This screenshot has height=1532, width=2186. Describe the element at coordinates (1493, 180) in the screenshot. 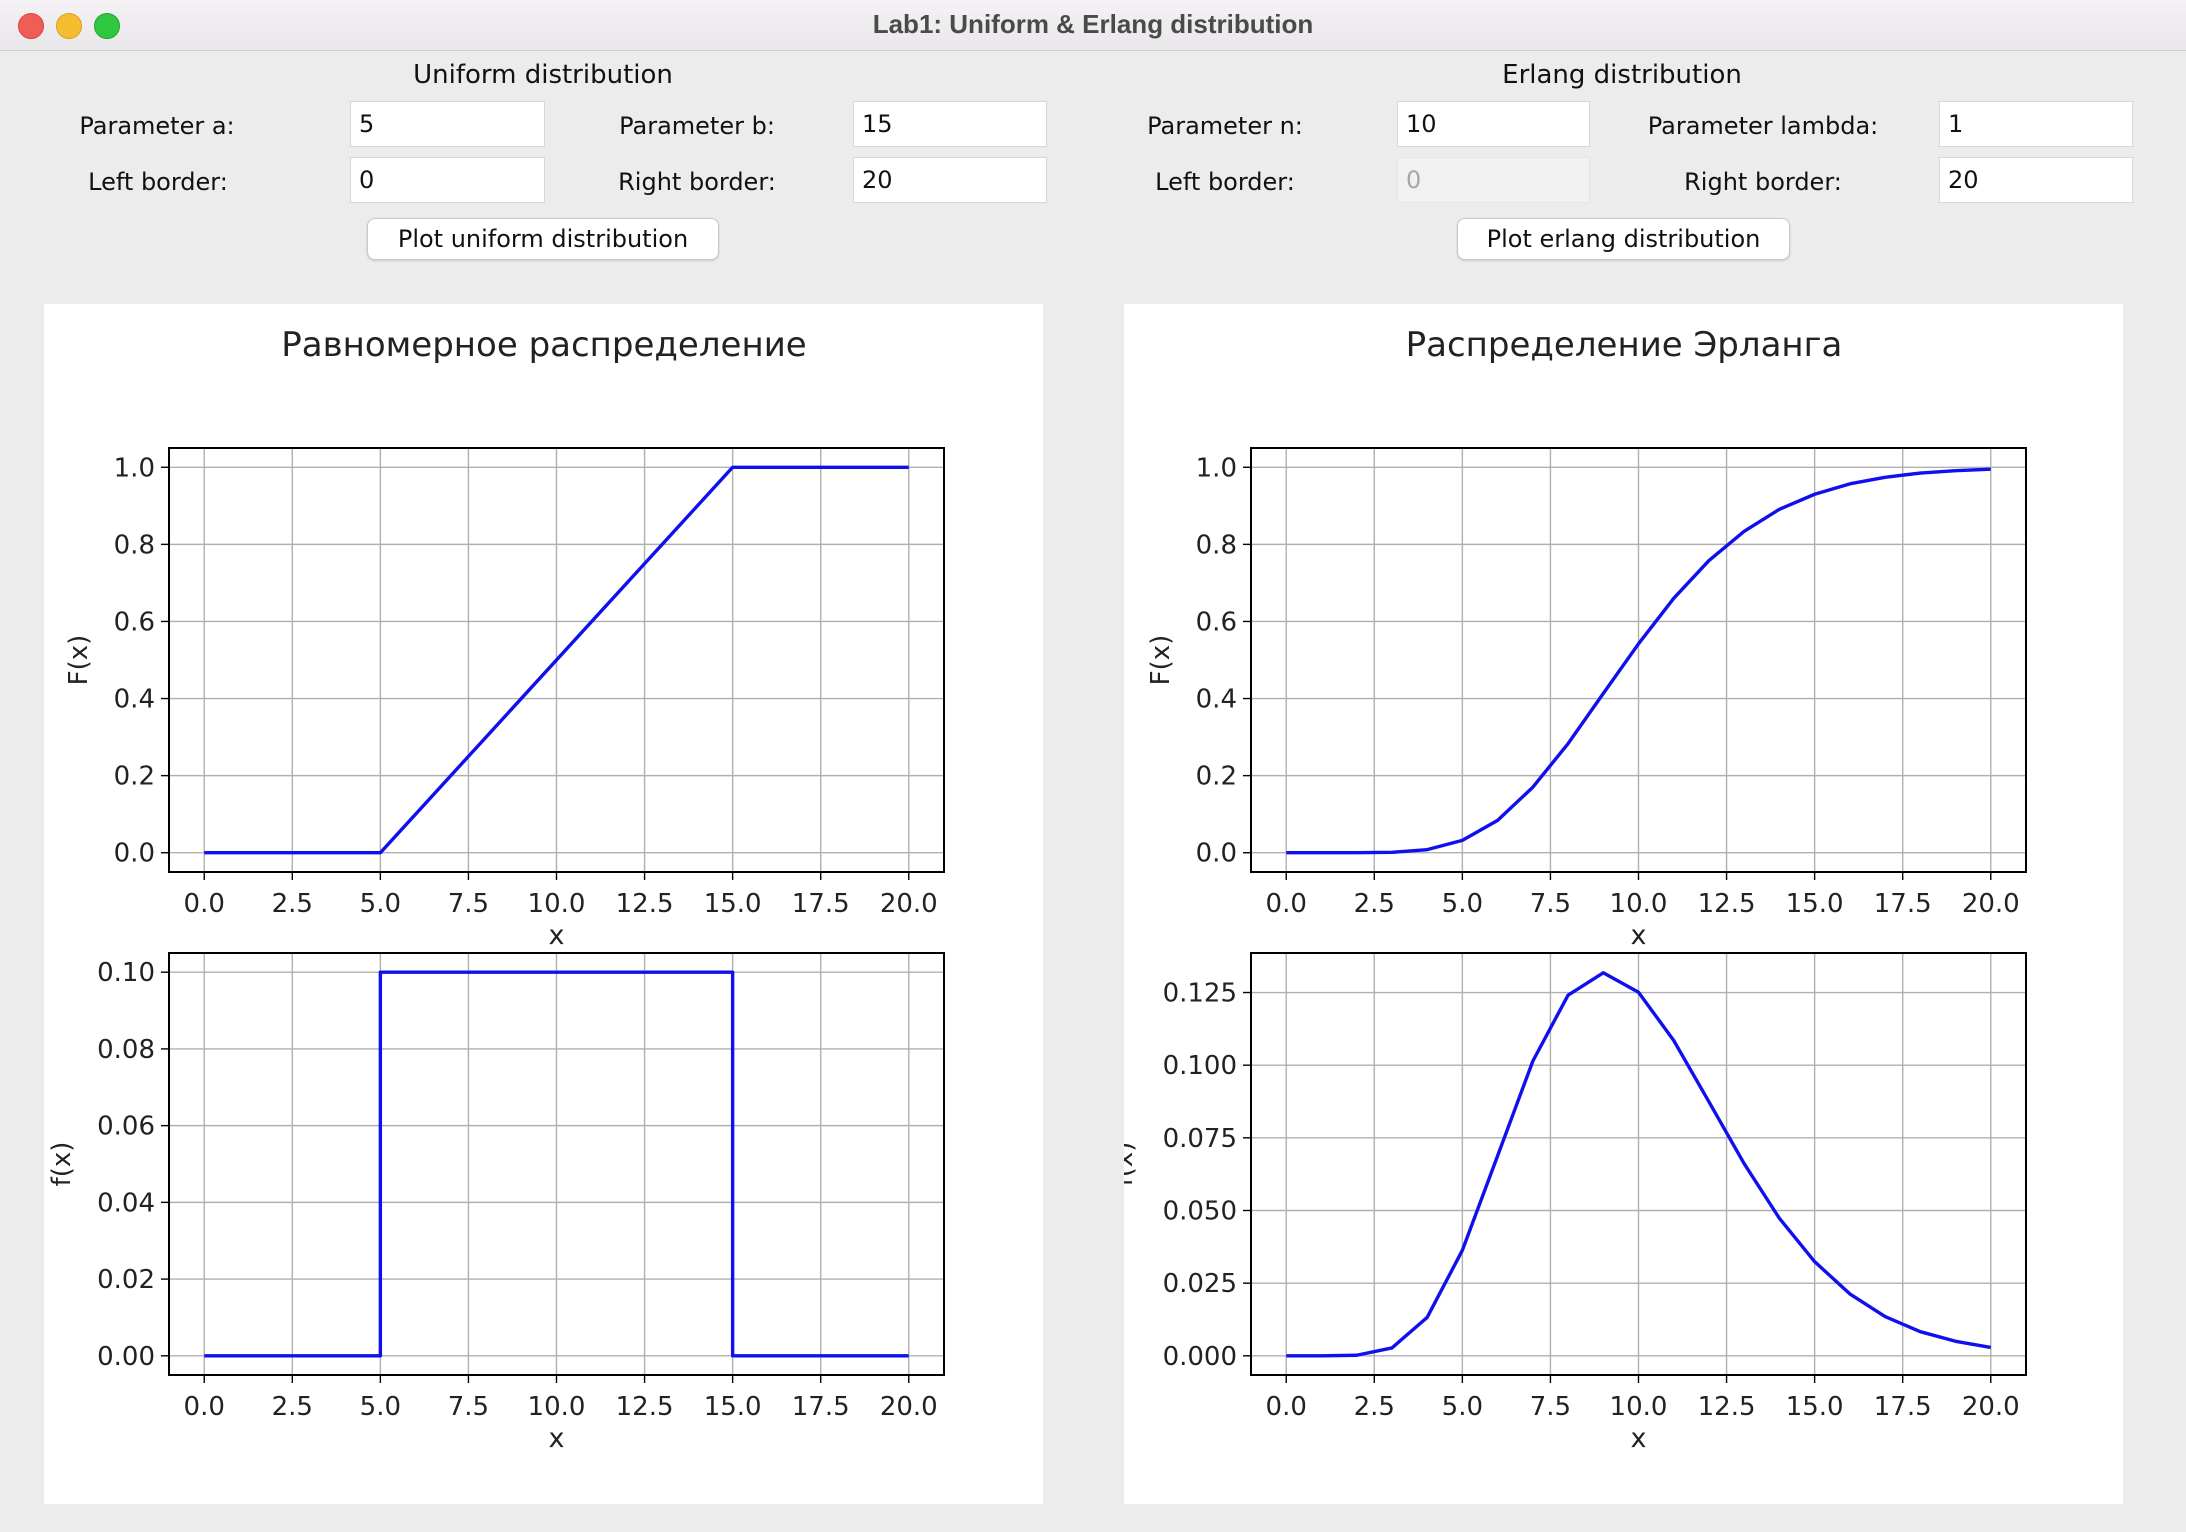

I see `erlang-left-border-input` at that location.